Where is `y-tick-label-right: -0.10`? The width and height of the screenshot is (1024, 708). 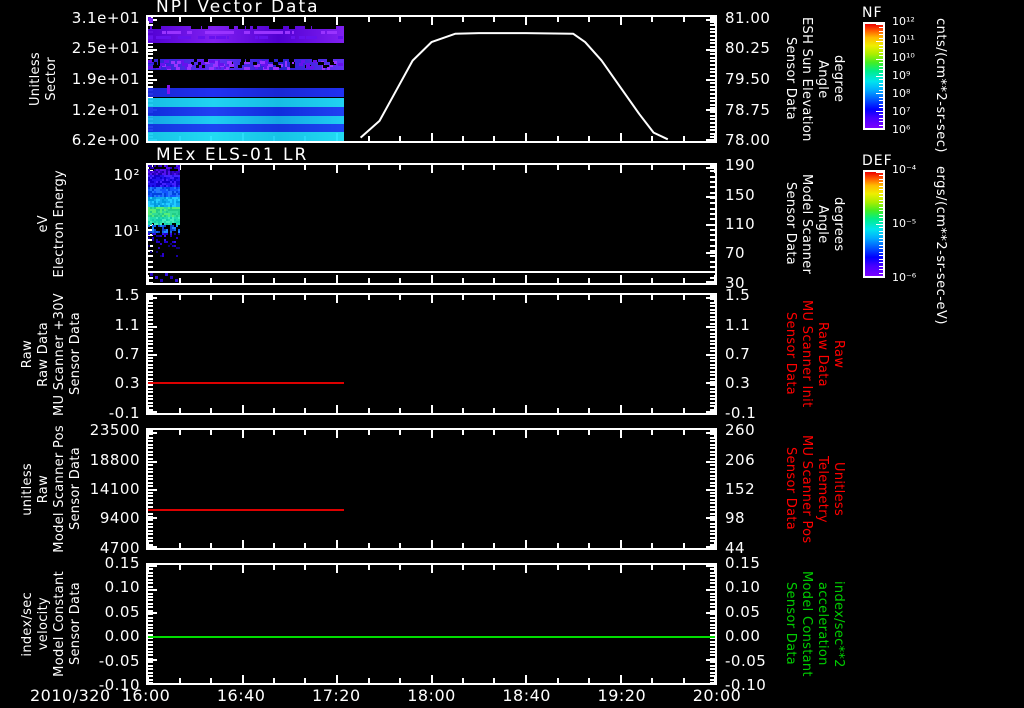
y-tick-label-right: -0.10 is located at coordinates (746, 685).